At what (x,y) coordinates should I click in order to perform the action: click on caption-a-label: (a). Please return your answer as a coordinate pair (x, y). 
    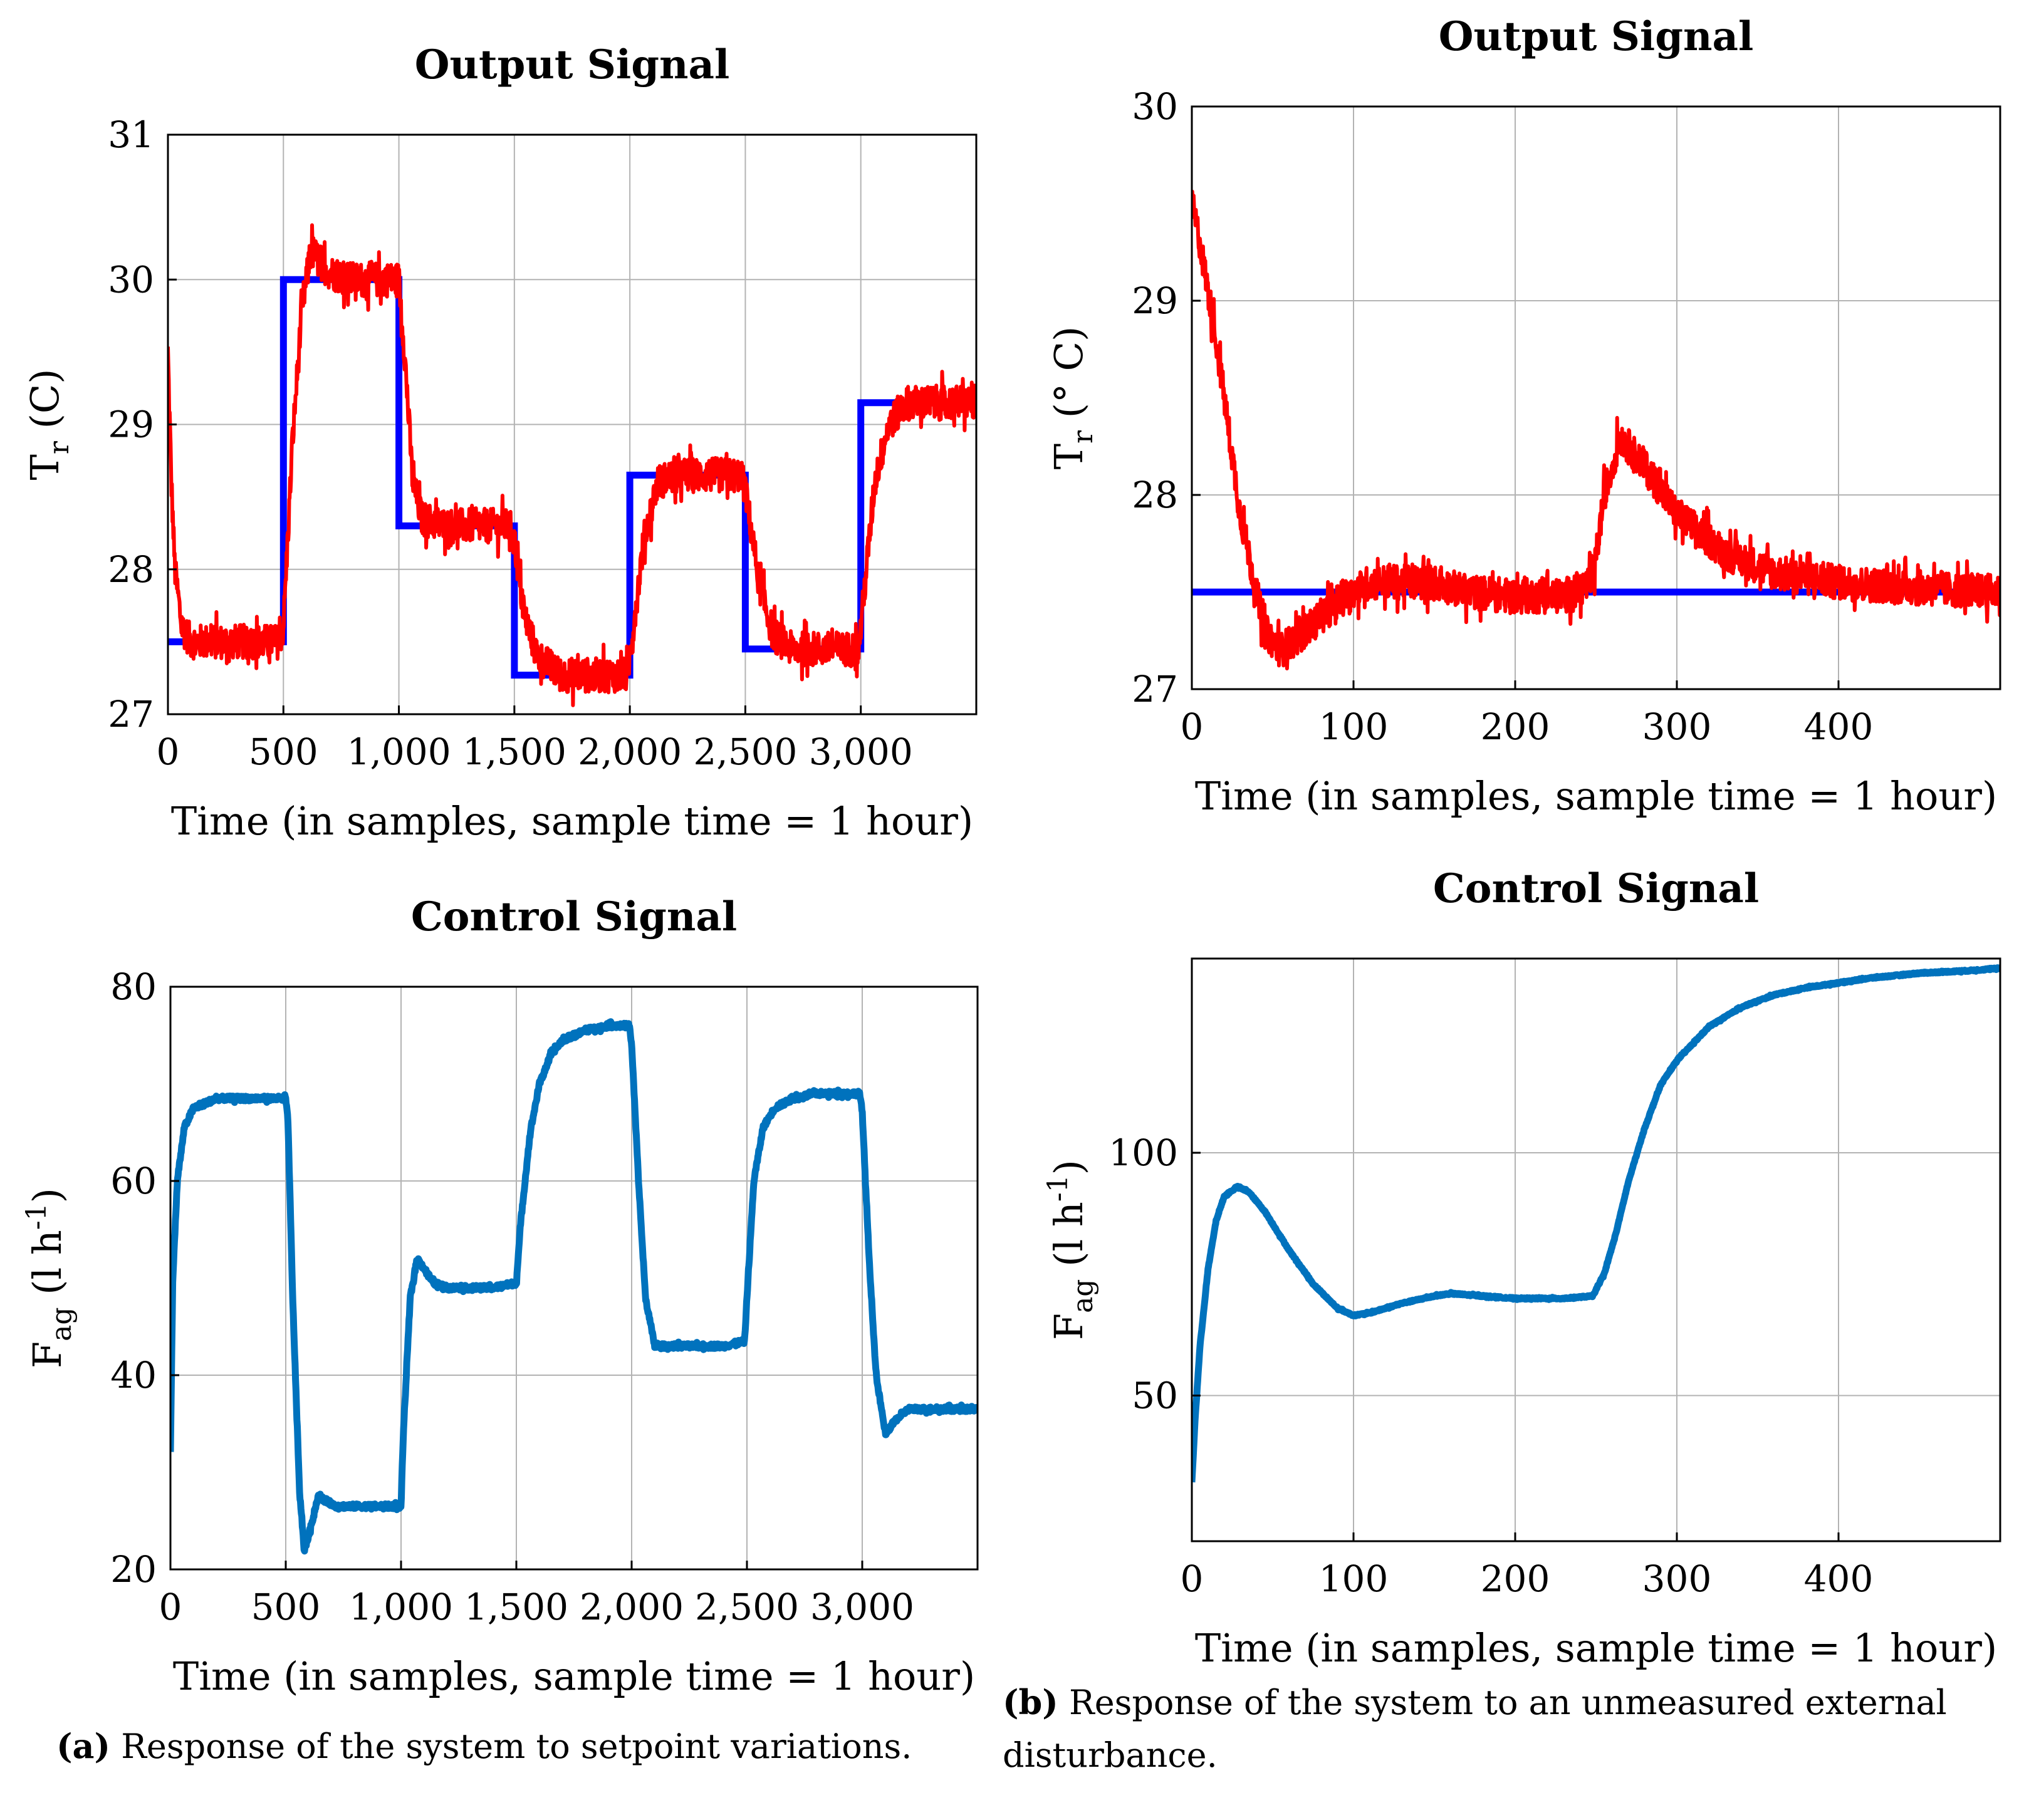
    Looking at the image, I should click on (84, 1746).